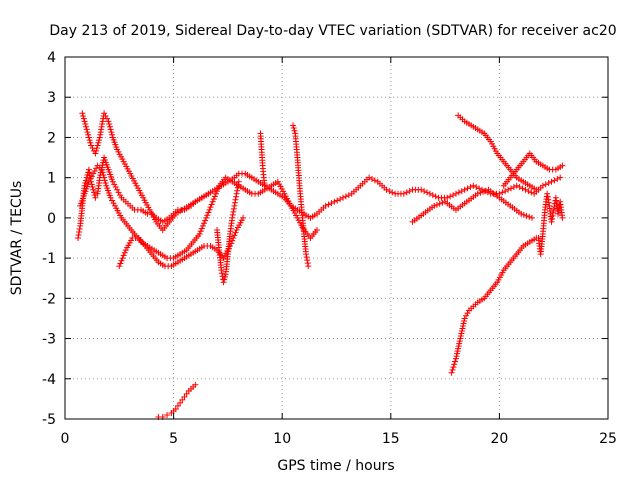 Image resolution: width=640 pixels, height=480 pixels. What do you see at coordinates (494, 305) in the screenshot?
I see `series-track-i` at bounding box center [494, 305].